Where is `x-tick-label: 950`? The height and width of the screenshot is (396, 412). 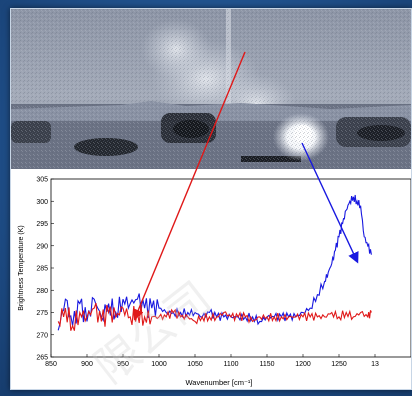 x-tick-label: 950 is located at coordinates (123, 364).